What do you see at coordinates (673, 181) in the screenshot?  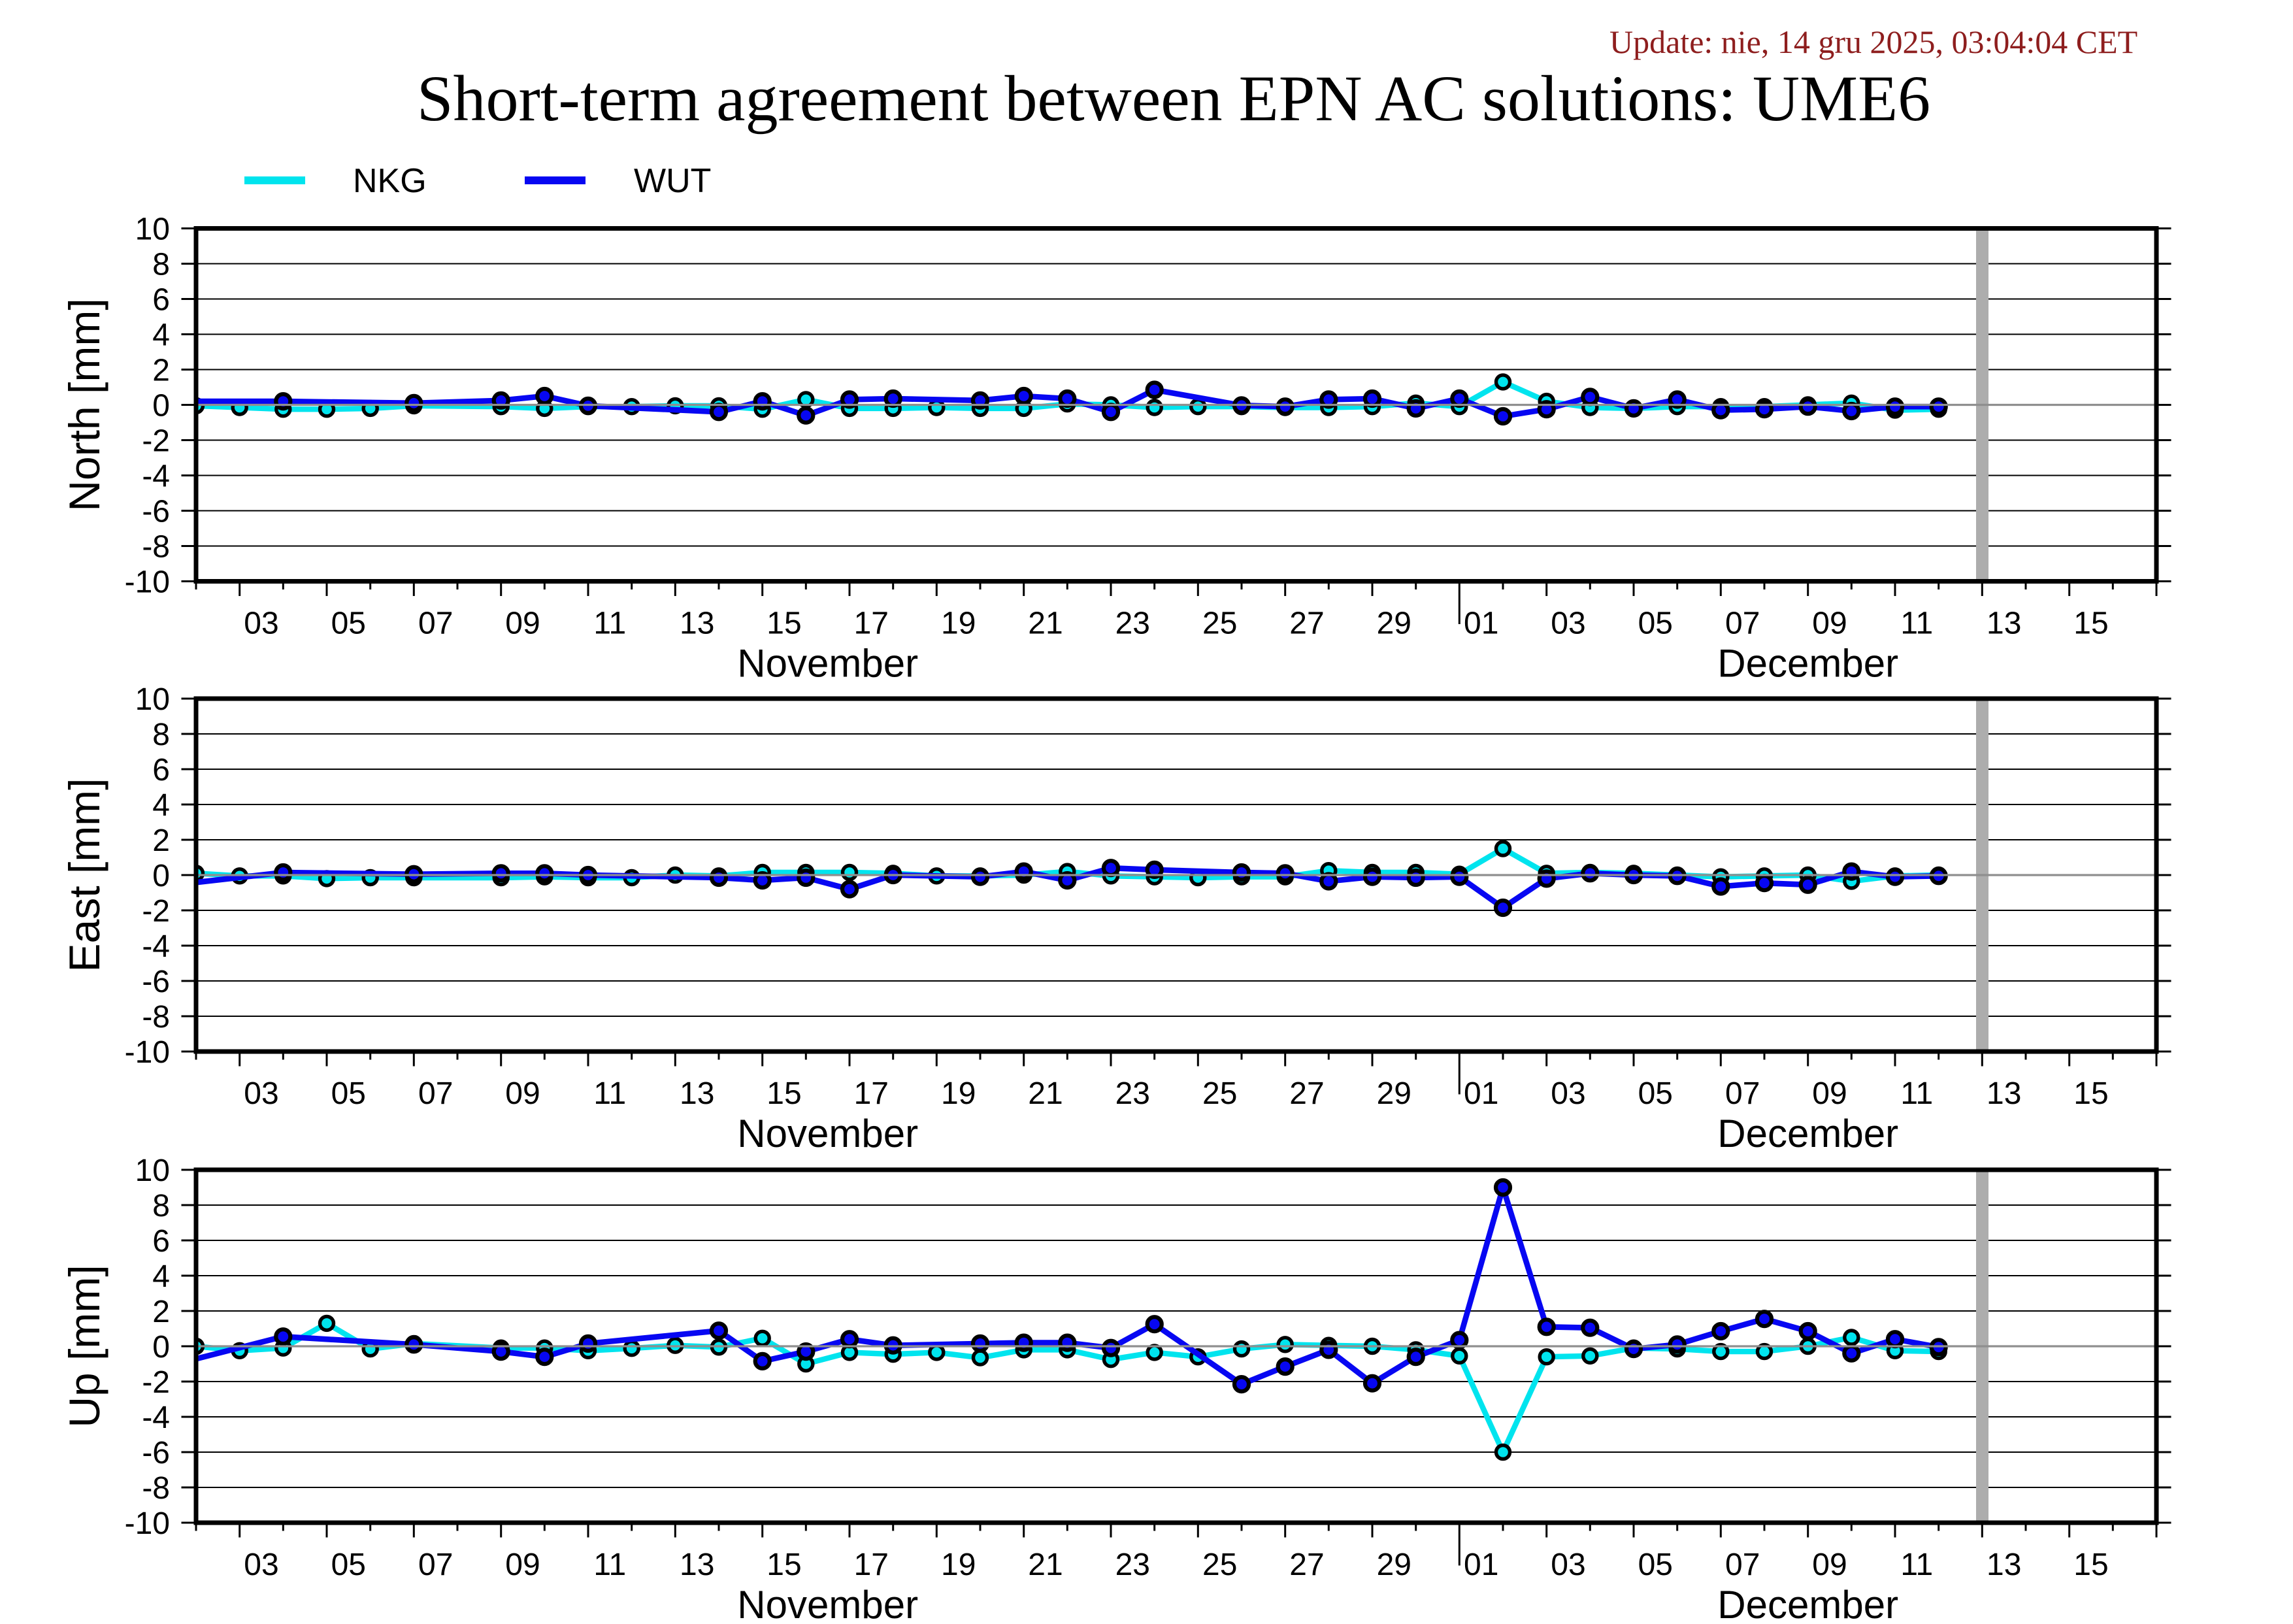 I see `svg-text: WUT` at bounding box center [673, 181].